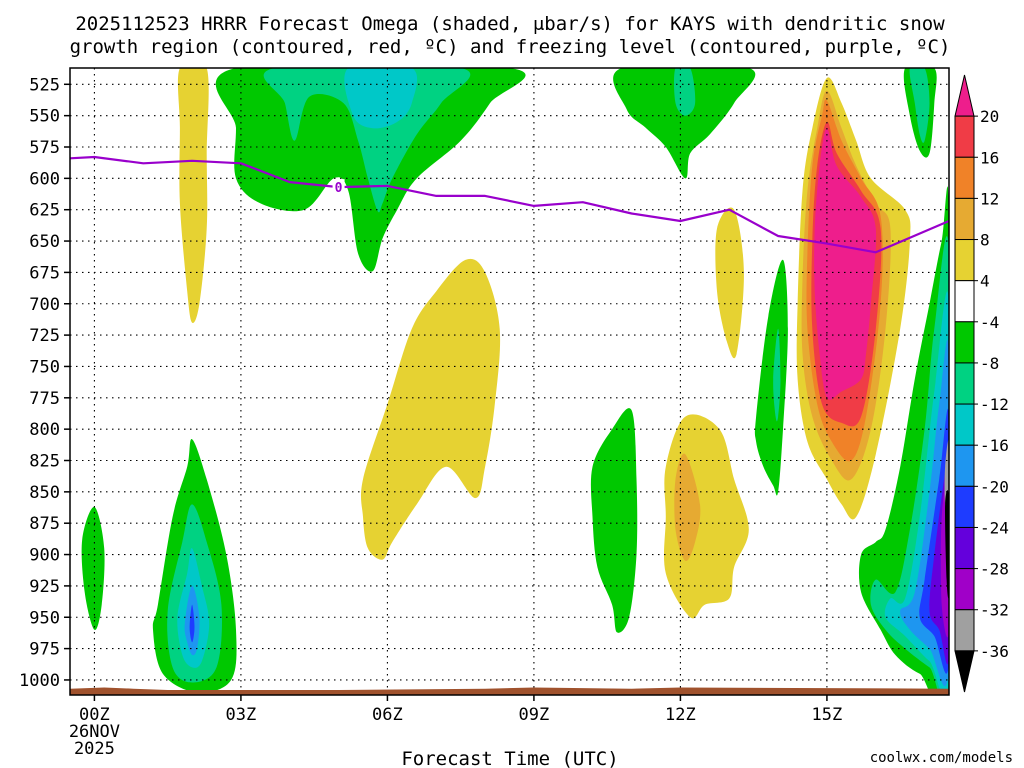  What do you see at coordinates (964, 424) in the screenshot?
I see `colorbar-bin--12-to--16` at bounding box center [964, 424].